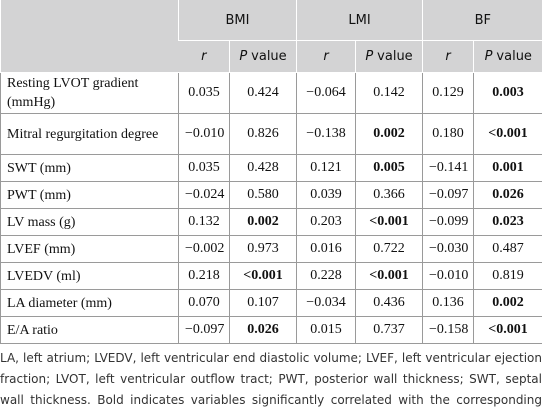  What do you see at coordinates (89, 93) in the screenshot?
I see `row-label: Resting LVOT gradient (mmHg)` at bounding box center [89, 93].